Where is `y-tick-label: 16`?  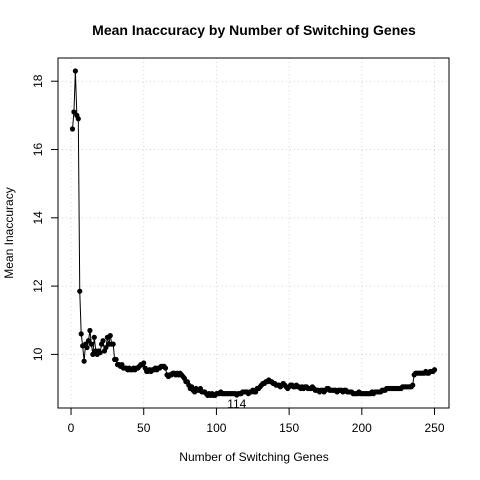
y-tick-label: 16 is located at coordinates (38, 150).